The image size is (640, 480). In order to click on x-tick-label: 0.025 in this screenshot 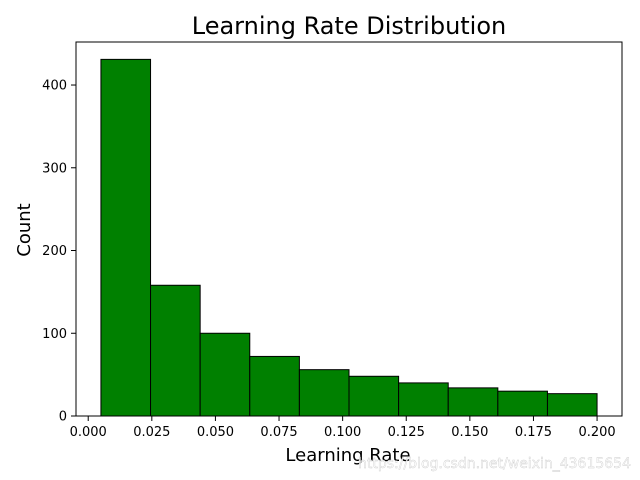, I will do `click(151, 432)`.